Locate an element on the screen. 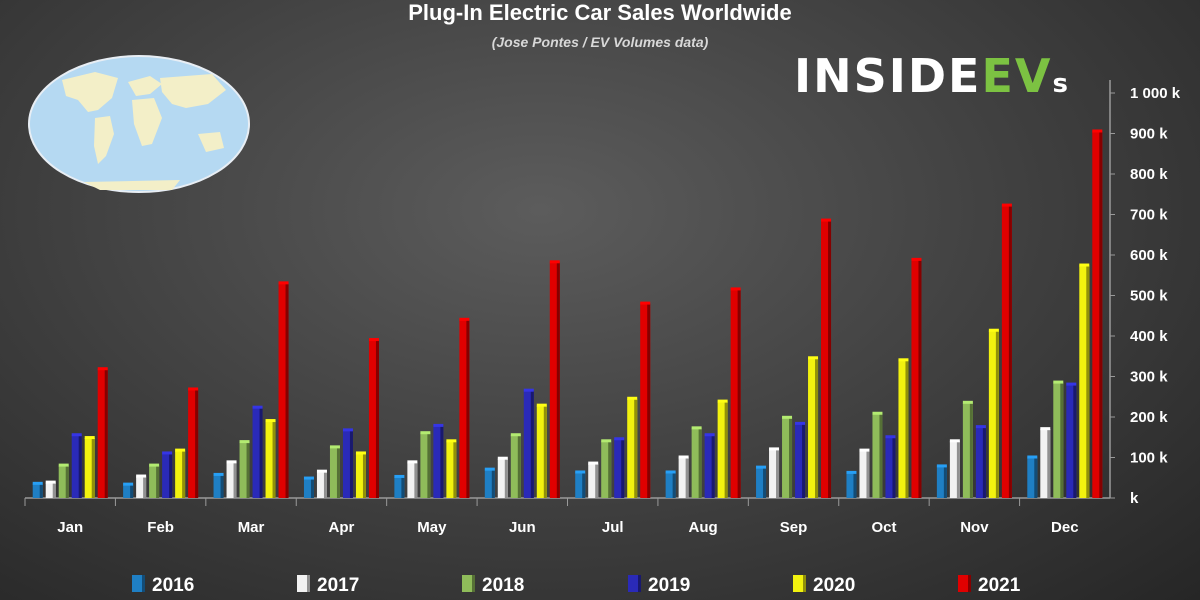  bar-2017-Aug is located at coordinates (683, 476).